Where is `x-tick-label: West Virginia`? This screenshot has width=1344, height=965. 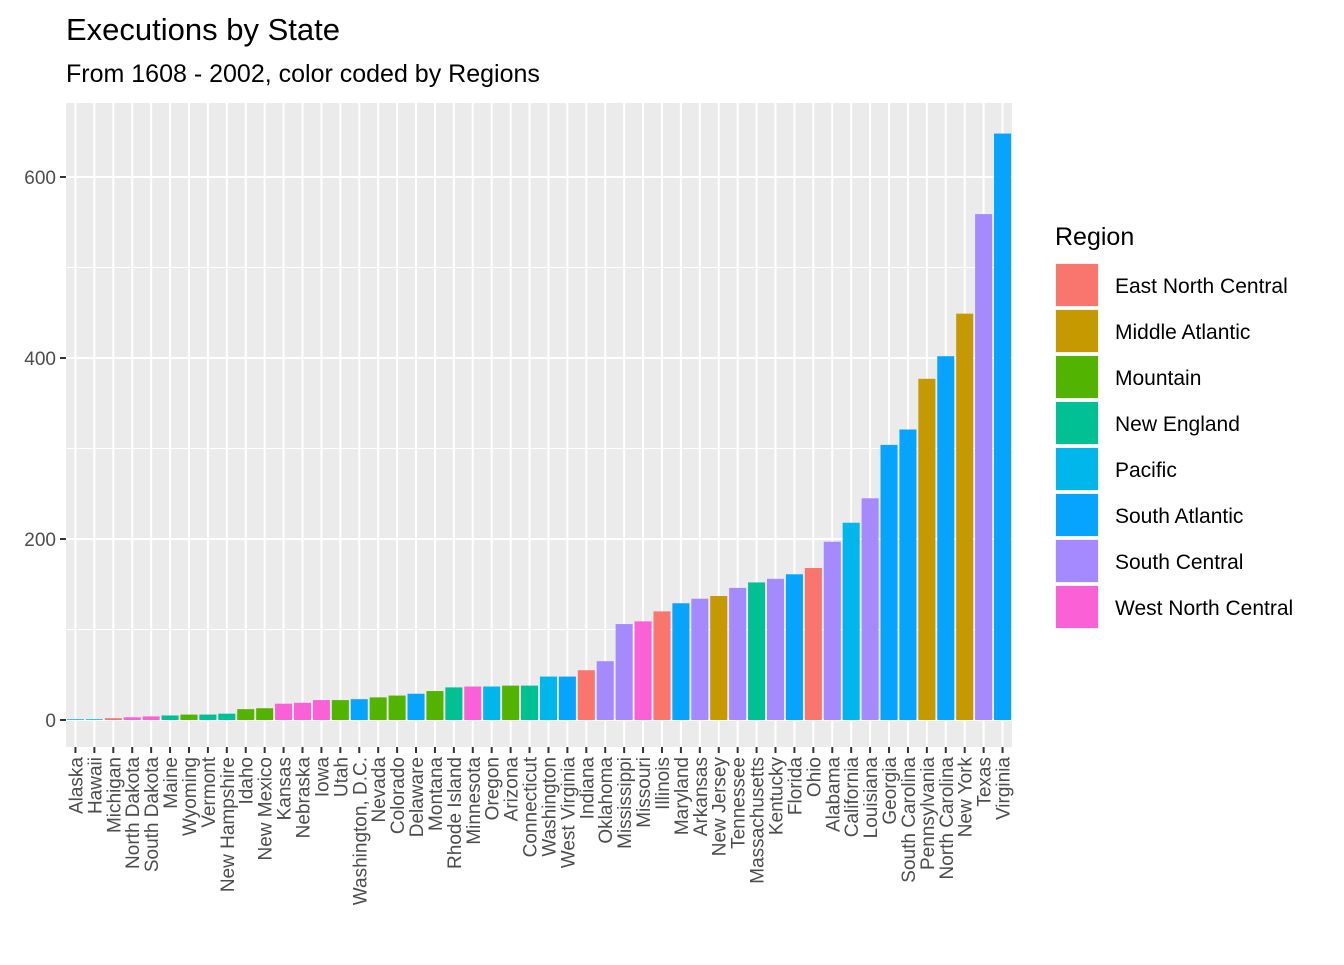 x-tick-label: West Virginia is located at coordinates (568, 813).